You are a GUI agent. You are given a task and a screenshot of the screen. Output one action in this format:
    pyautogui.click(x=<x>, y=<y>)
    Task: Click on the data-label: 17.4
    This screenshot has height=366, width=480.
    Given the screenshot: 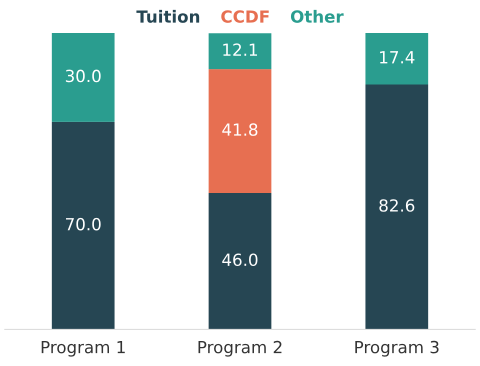 What is the action you would take?
    pyautogui.click(x=397, y=57)
    